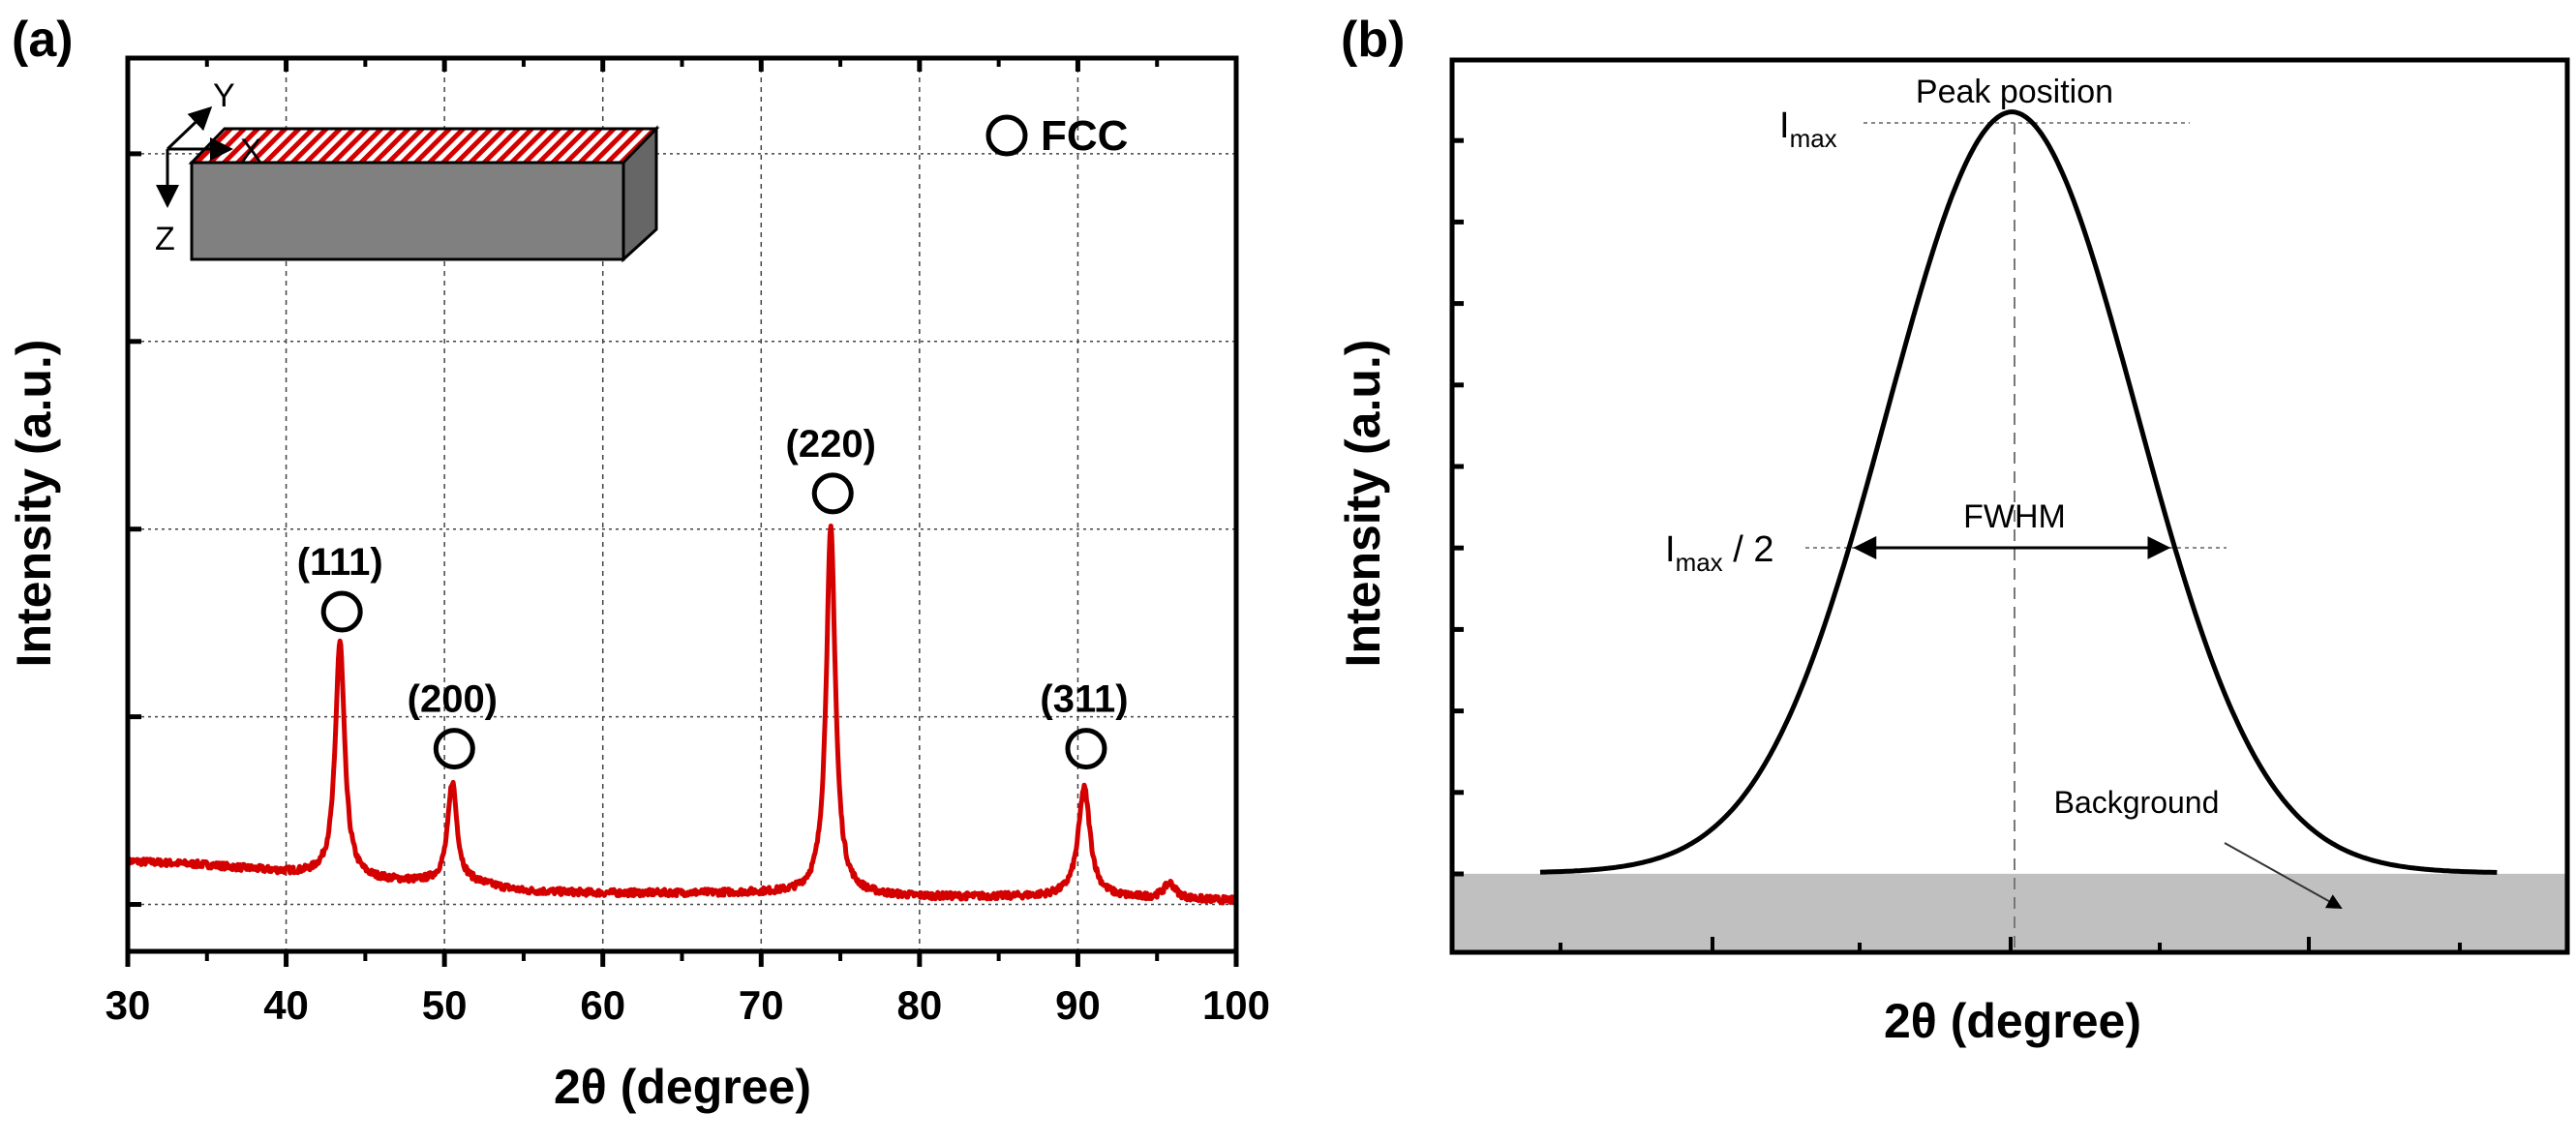 This screenshot has height=1142, width=2576. I want to click on x-tick-label: 60, so click(602, 1005).